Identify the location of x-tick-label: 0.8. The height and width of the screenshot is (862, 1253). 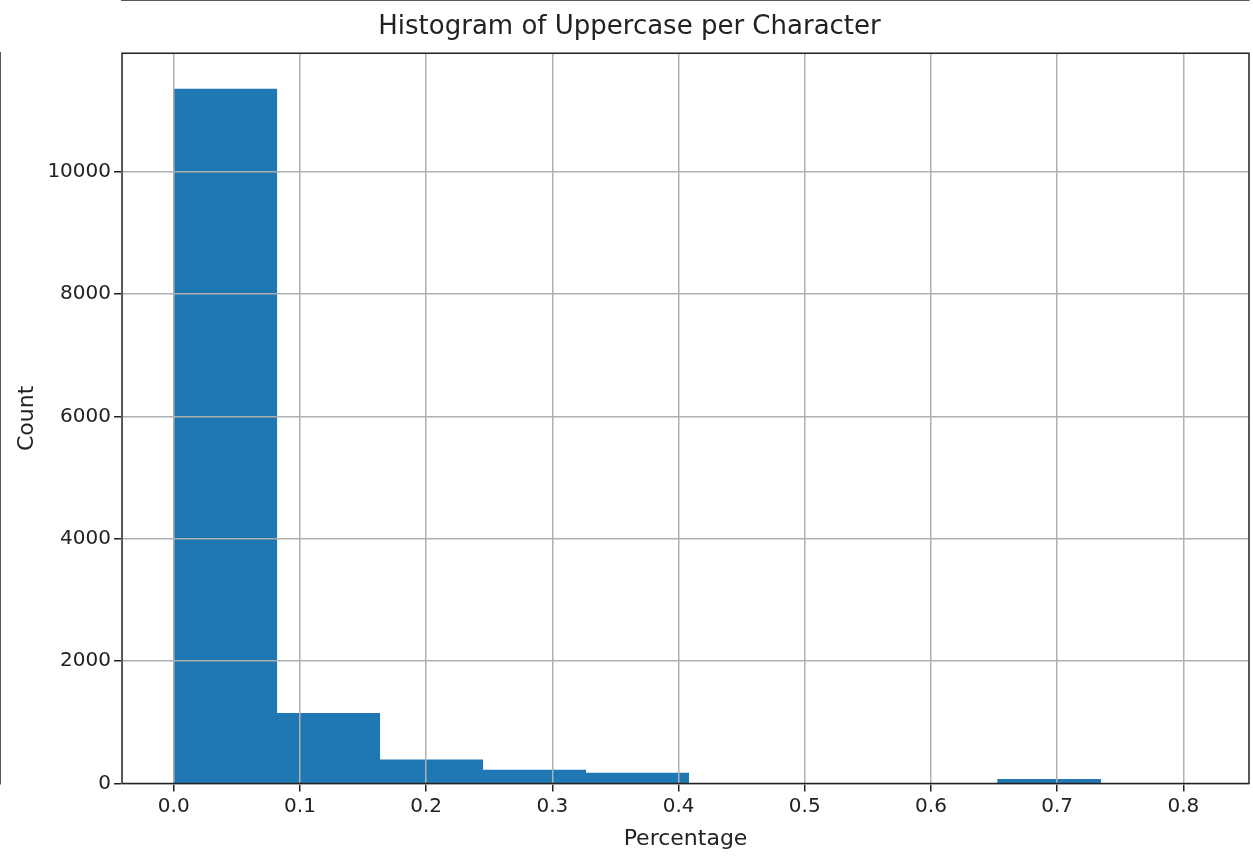
(1183, 804).